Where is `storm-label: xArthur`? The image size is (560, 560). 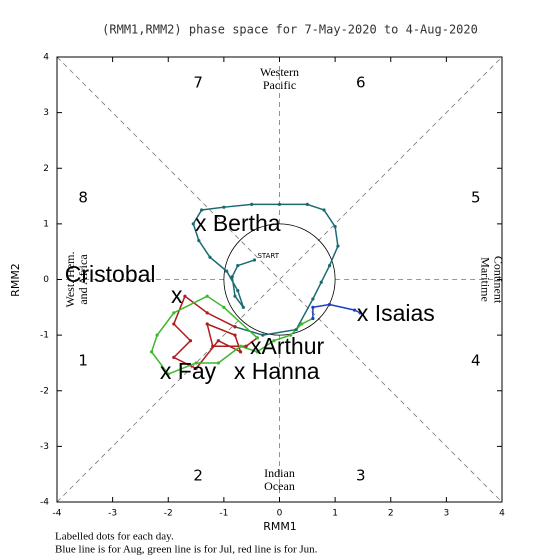
storm-label: xArthur is located at coordinates (287, 346).